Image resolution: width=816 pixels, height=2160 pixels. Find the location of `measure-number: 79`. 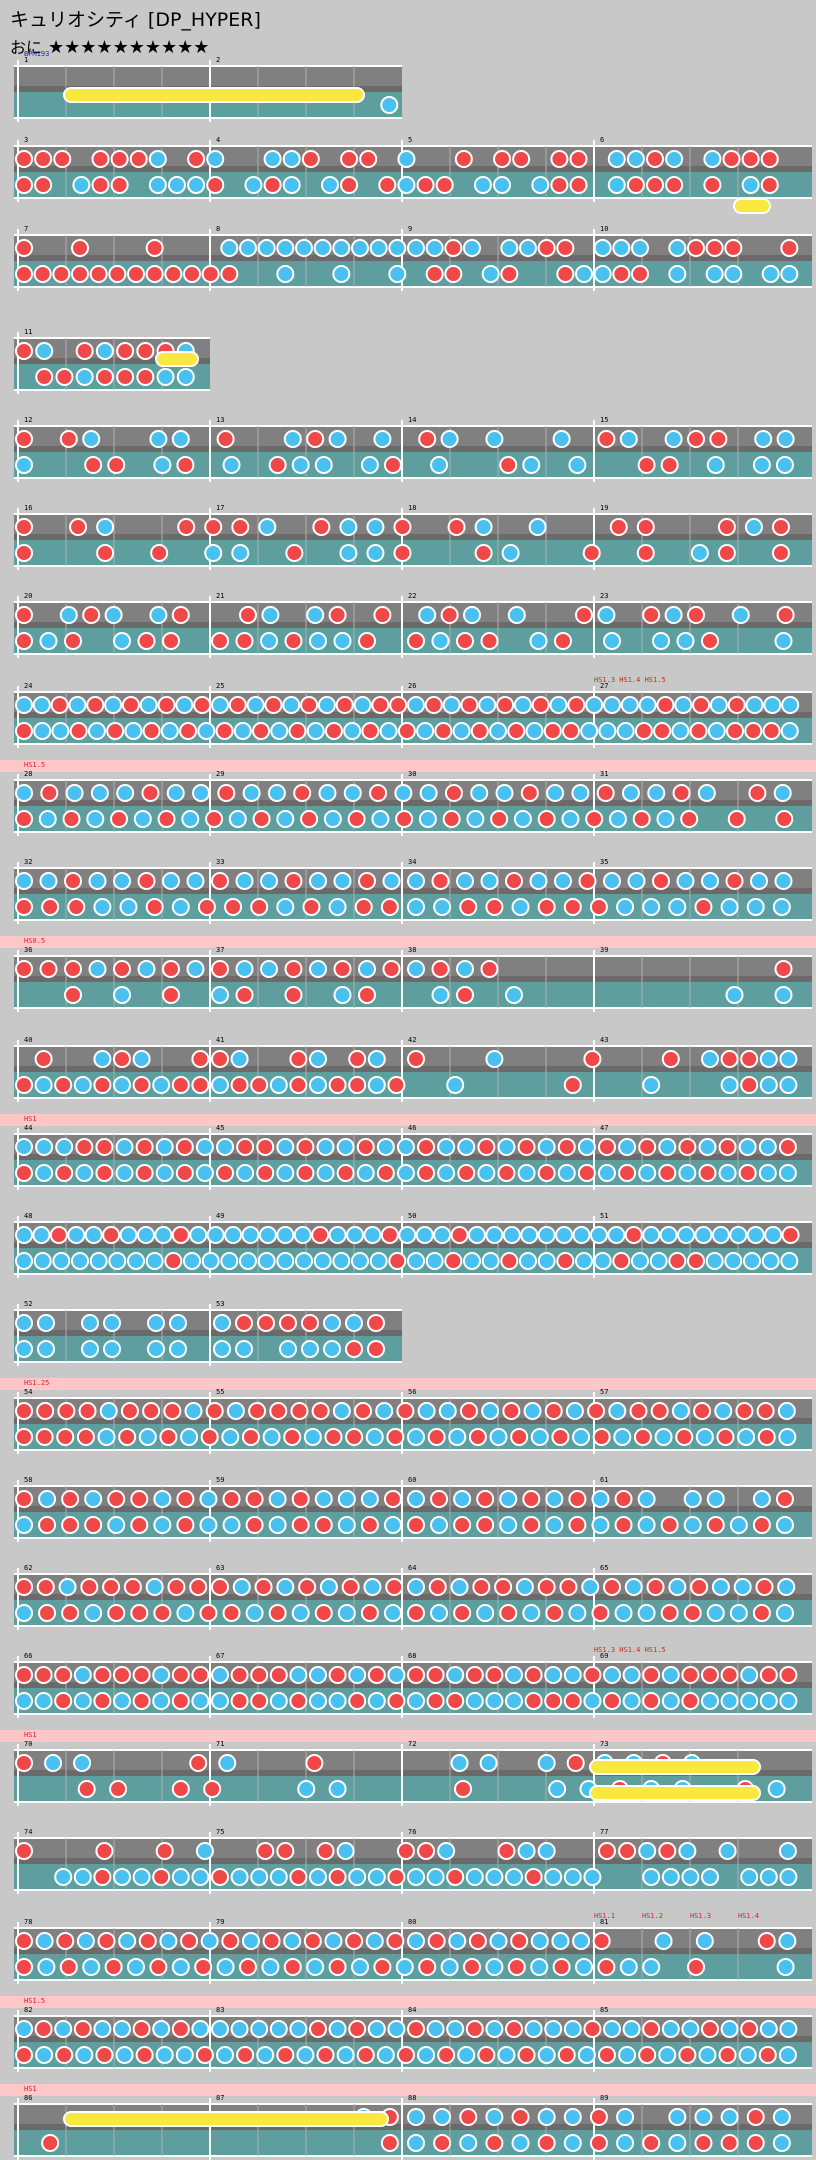

measure-number: 79 is located at coordinates (220, 1922).